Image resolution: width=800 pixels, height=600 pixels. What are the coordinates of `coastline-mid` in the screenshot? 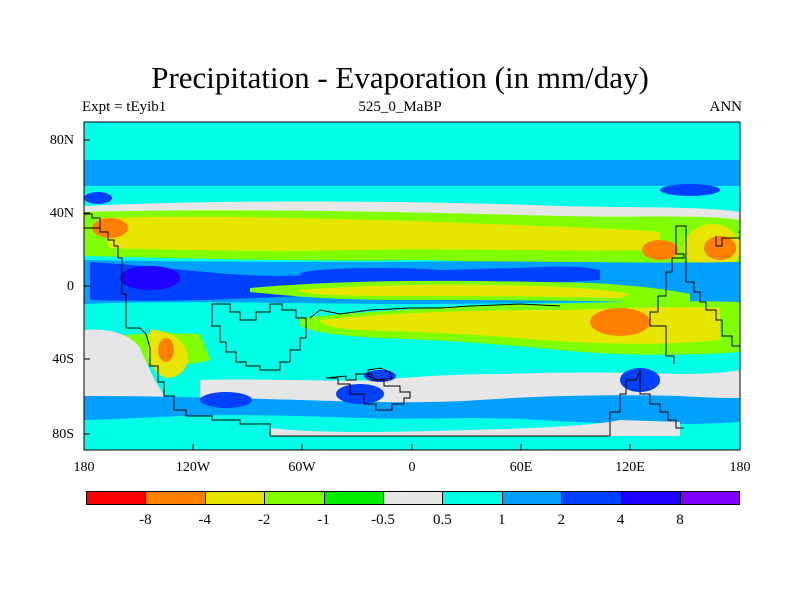 It's located at (435, 311).